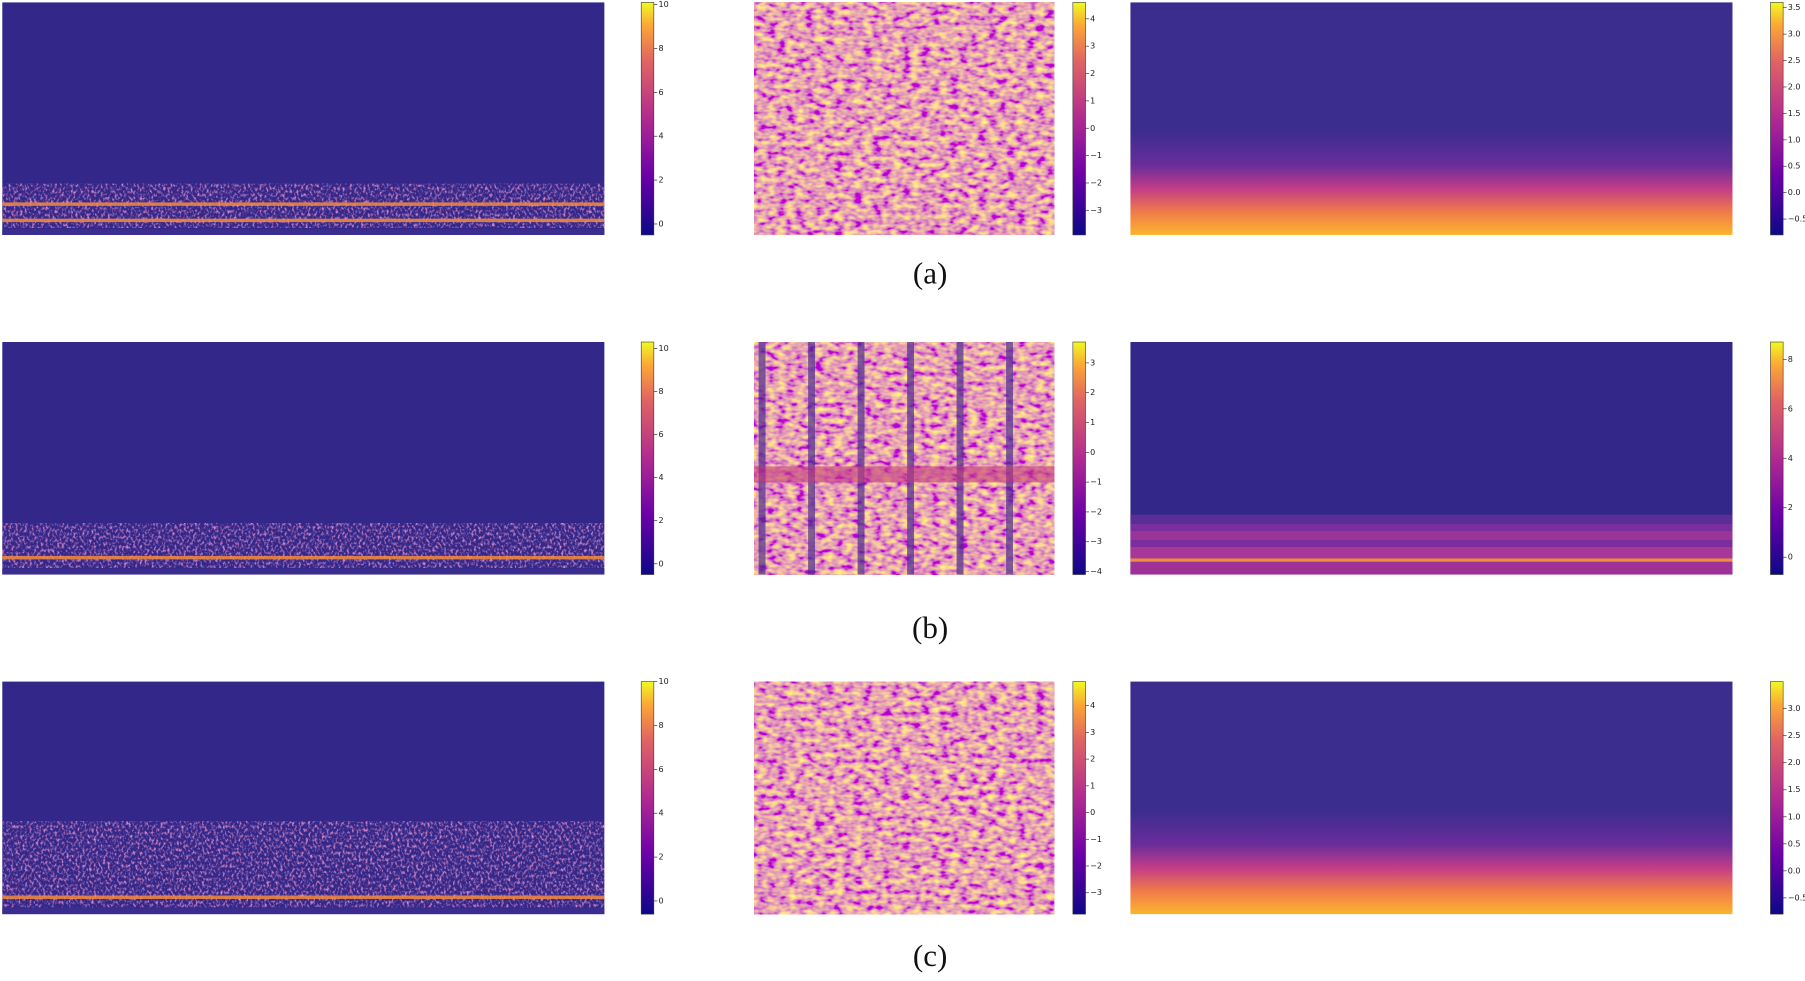 This screenshot has height=981, width=1805. What do you see at coordinates (904, 474) in the screenshot?
I see `heatmap-strip` at bounding box center [904, 474].